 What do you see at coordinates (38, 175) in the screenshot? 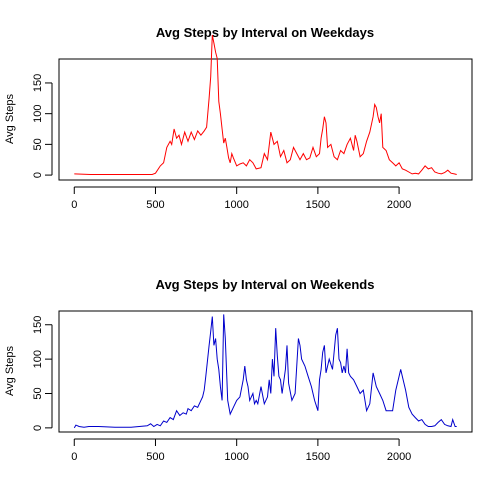
I see `weekday-y-tick-label: 0` at bounding box center [38, 175].